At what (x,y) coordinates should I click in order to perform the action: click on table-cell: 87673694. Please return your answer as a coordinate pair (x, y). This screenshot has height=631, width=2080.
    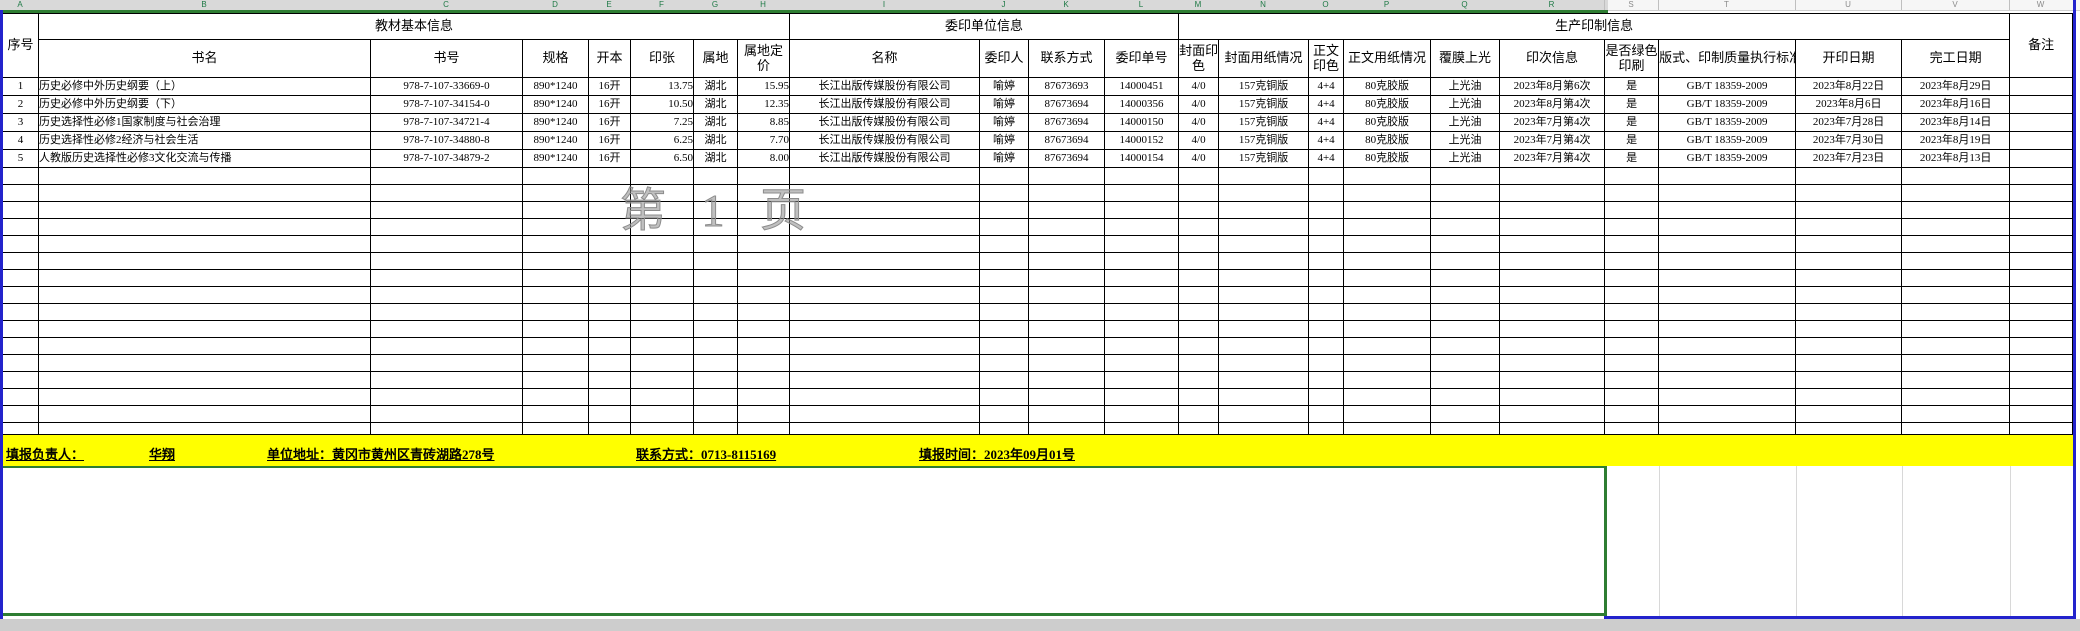
    Looking at the image, I should click on (1067, 122).